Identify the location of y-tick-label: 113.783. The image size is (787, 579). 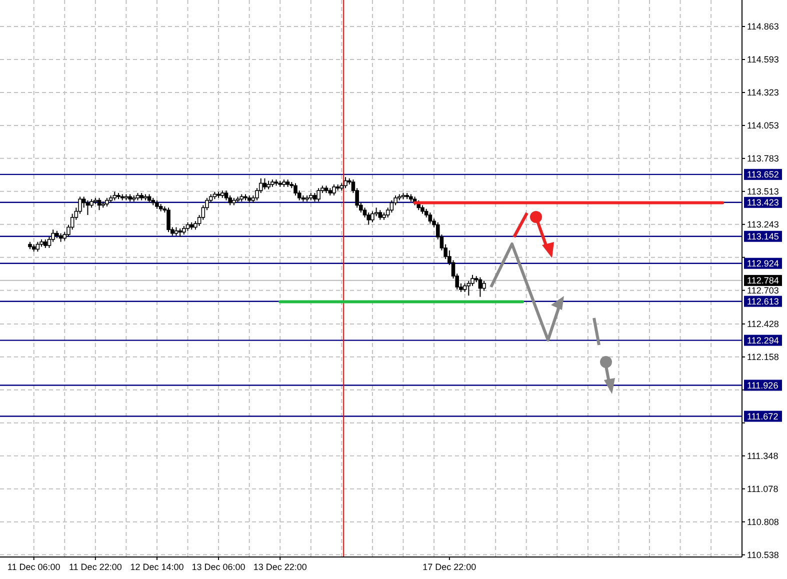
(763, 158).